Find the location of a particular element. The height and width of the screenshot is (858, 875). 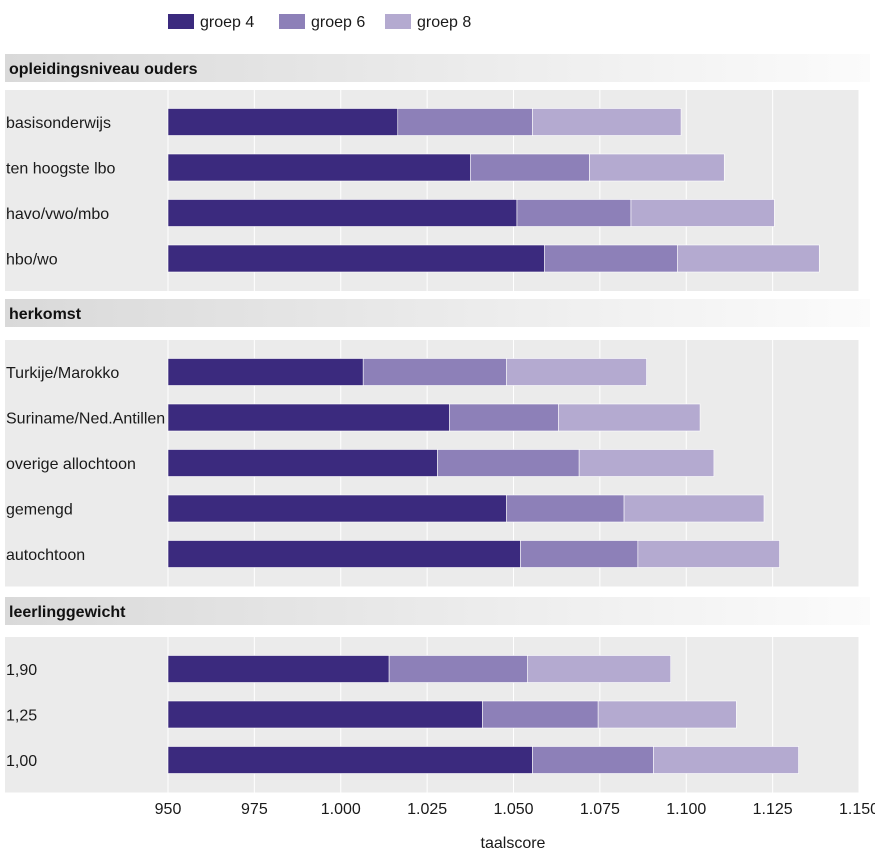

legend: groep 4 groep 6 groep 8 is located at coordinates (319, 22).